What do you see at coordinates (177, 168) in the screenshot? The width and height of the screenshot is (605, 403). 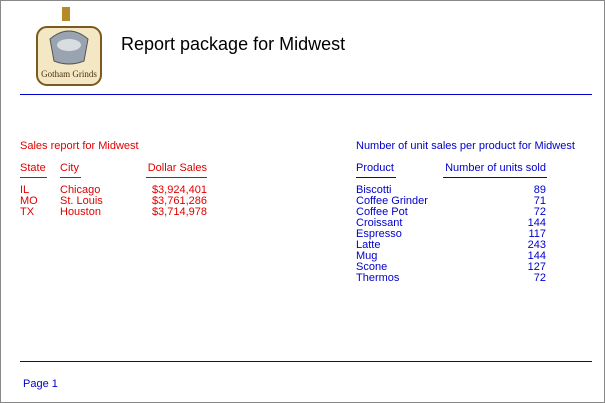 I see `column-header: Dollar Sales` at bounding box center [177, 168].